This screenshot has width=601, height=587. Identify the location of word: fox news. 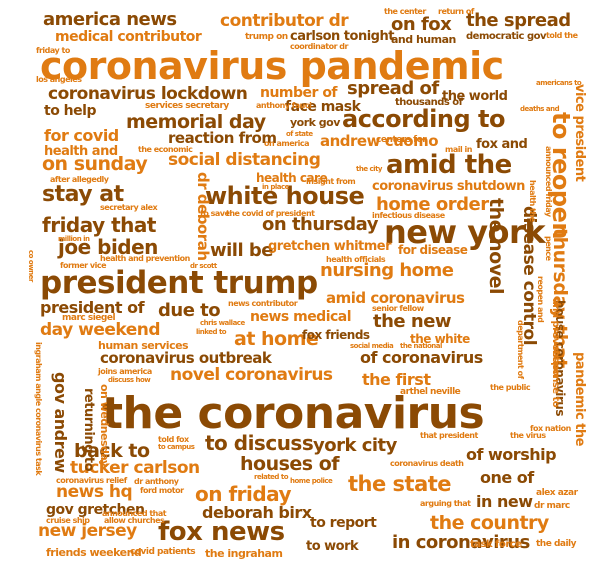
(221, 532).